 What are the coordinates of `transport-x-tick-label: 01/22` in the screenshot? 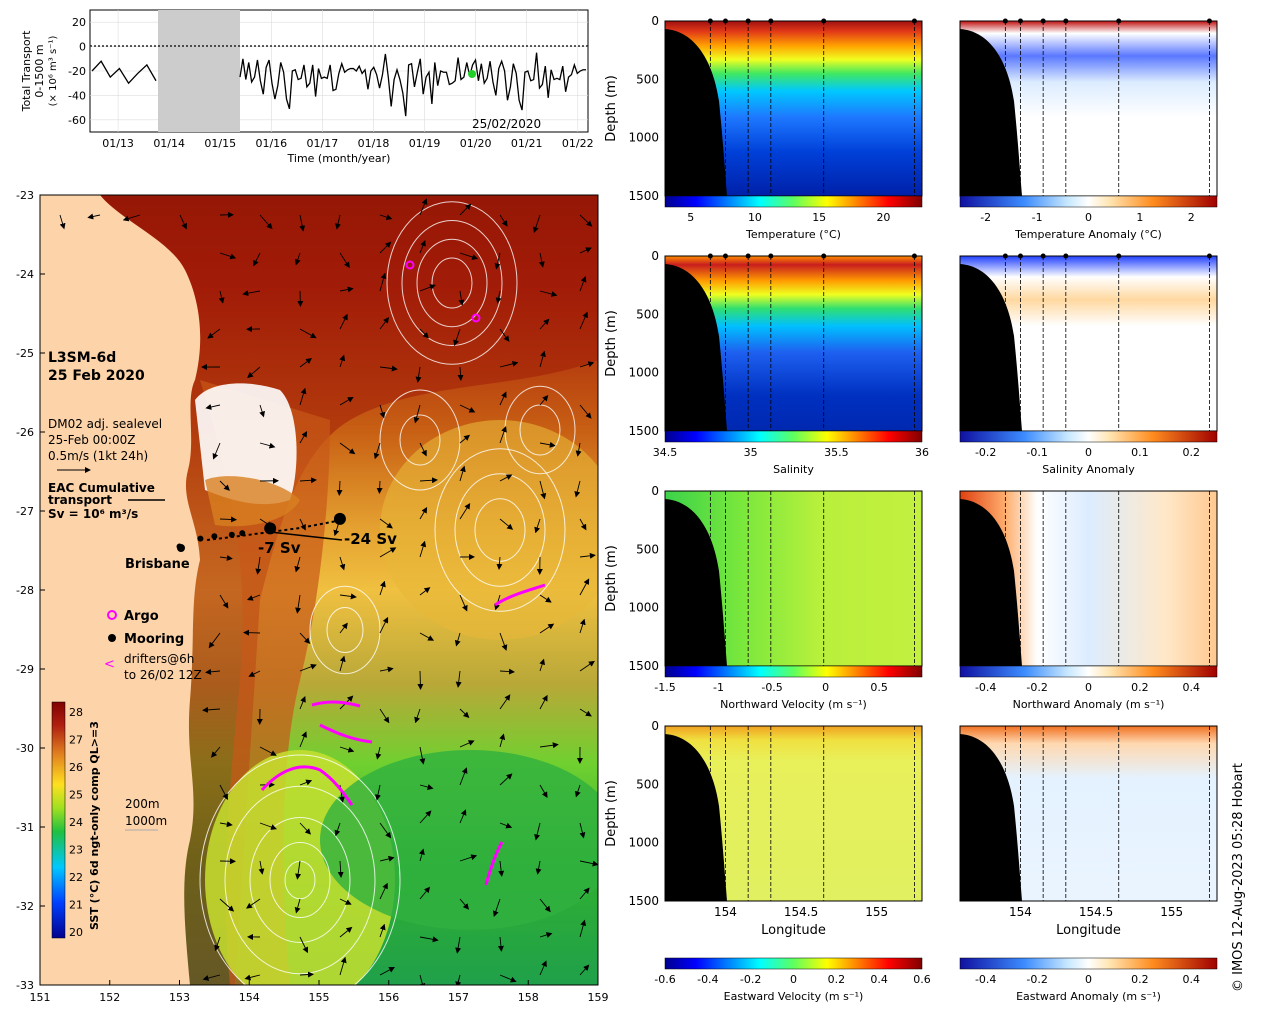 It's located at (578, 143).